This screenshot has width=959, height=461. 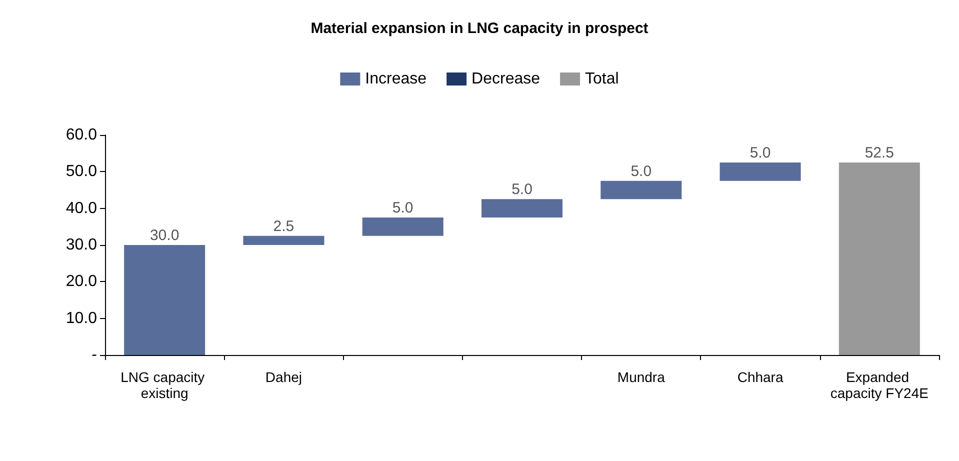 I want to click on y-tick-label: -, so click(x=94, y=355).